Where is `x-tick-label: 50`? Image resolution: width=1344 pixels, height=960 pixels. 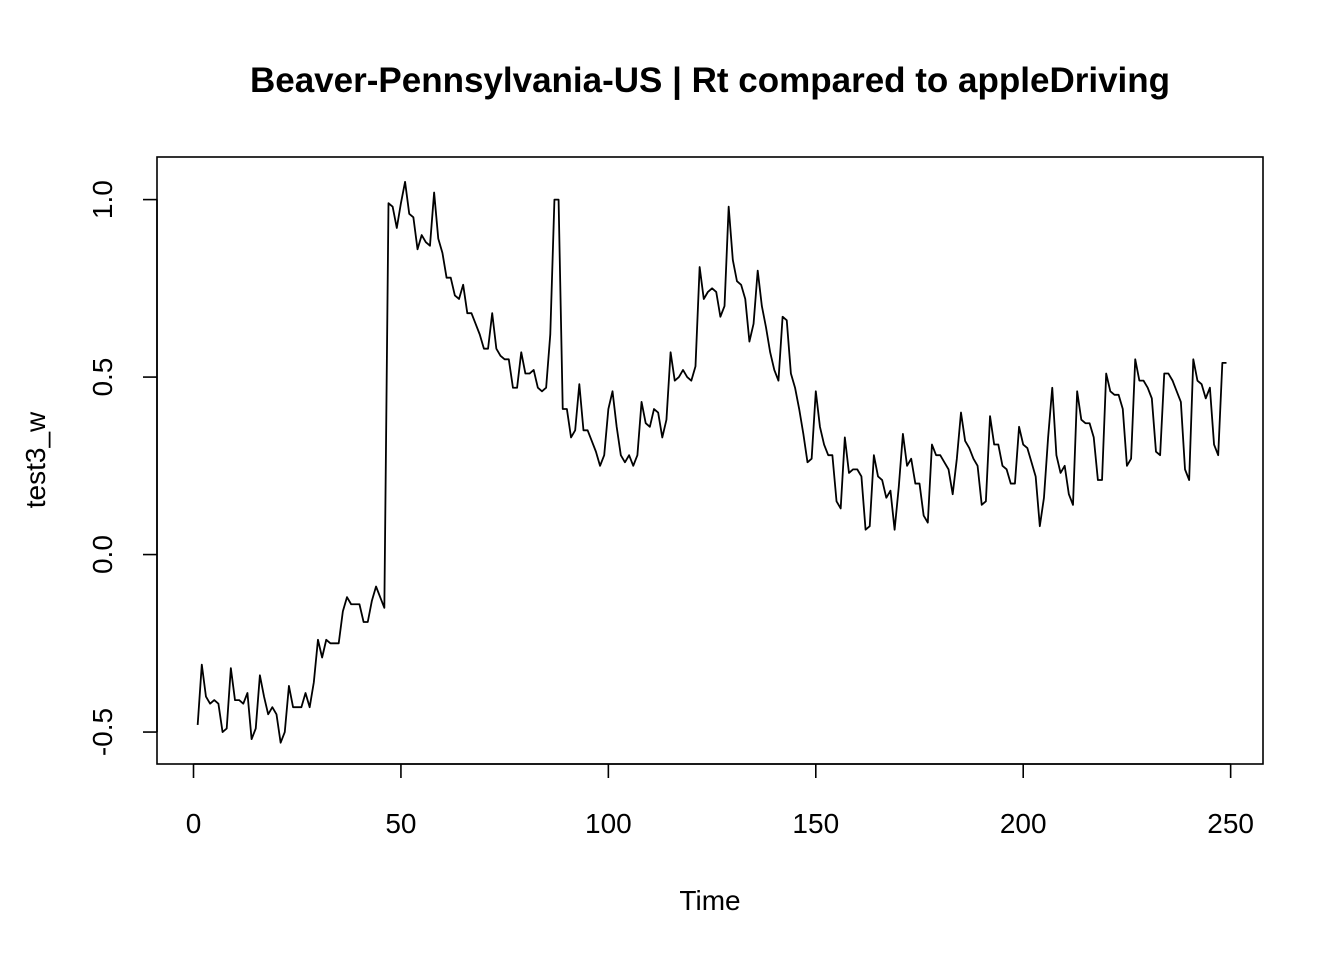
x-tick-label: 50 is located at coordinates (400, 823).